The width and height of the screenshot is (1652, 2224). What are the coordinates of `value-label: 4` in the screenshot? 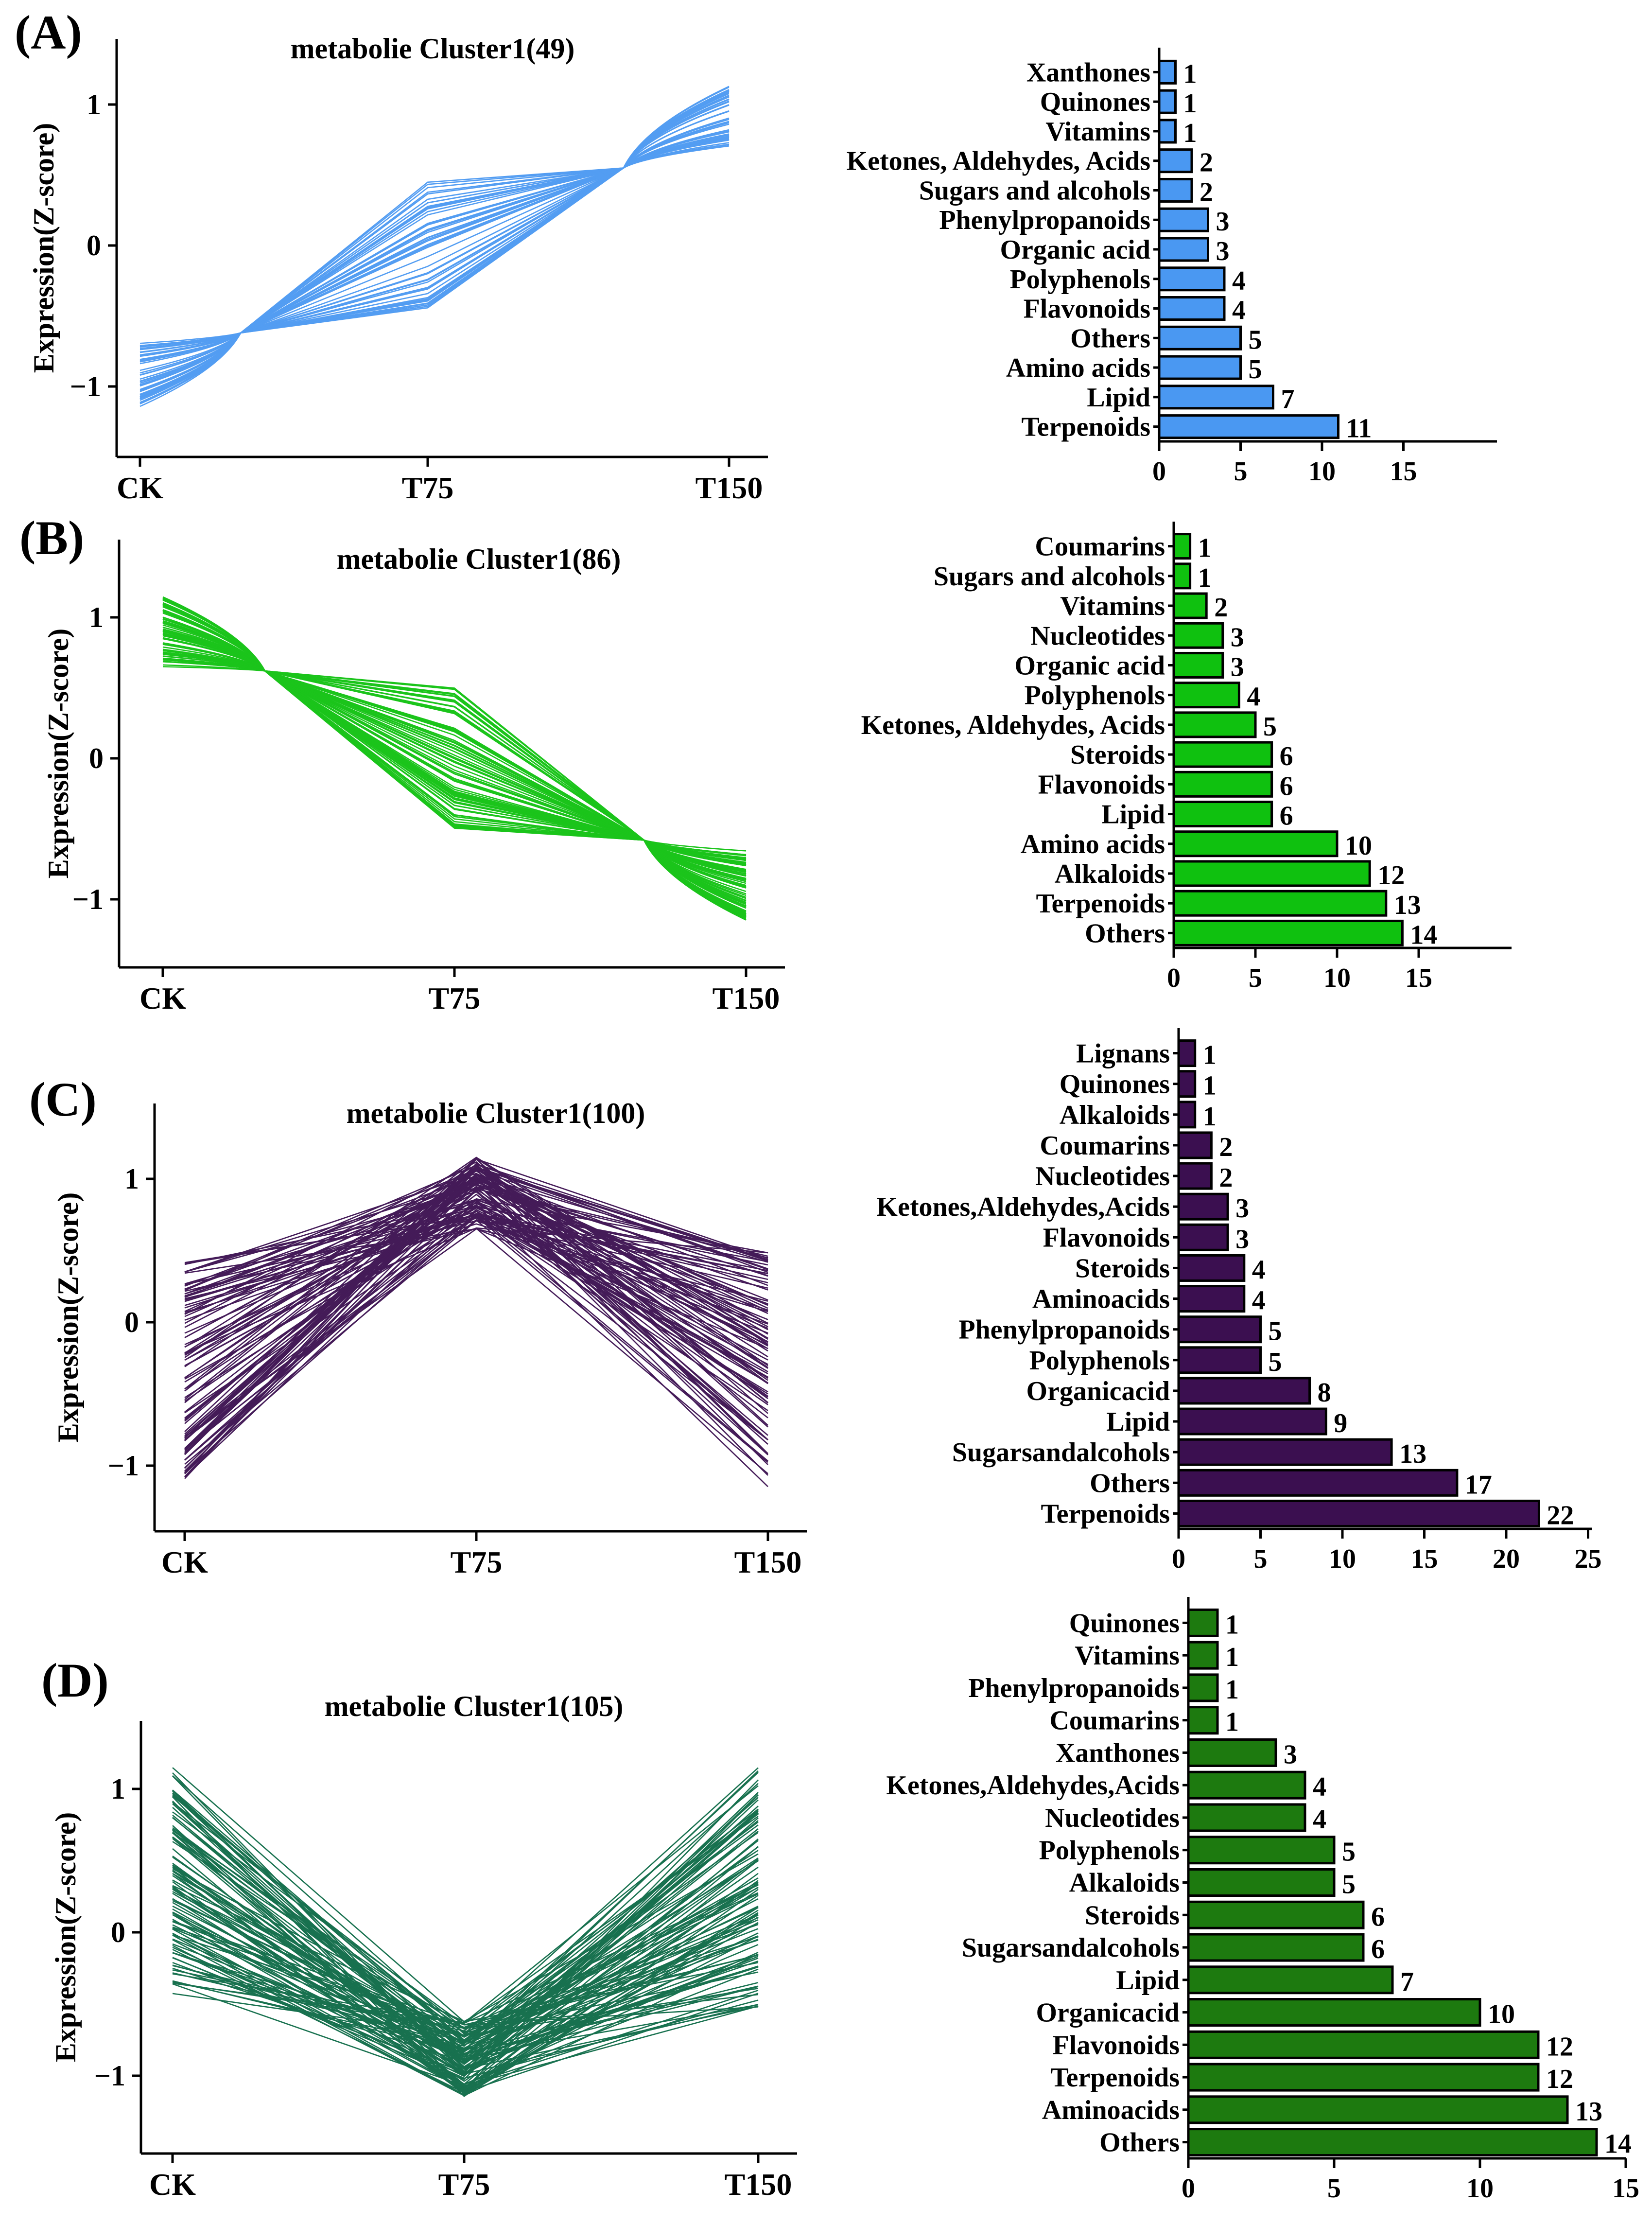 It's located at (1239, 311).